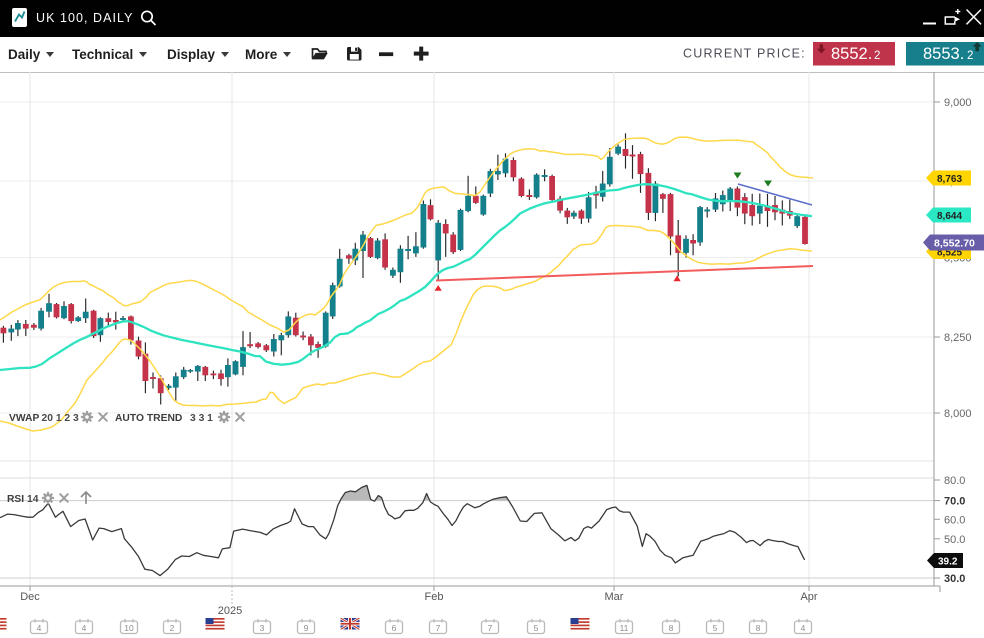 The height and width of the screenshot is (638, 984). What do you see at coordinates (949, 252) in the screenshot?
I see `svg-text: 8,525` at bounding box center [949, 252].